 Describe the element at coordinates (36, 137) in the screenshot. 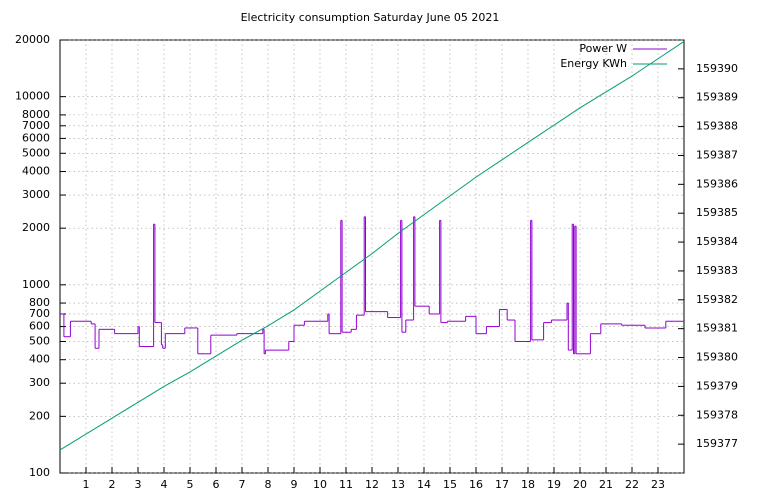

I see `y-tick-label: 6000` at that location.